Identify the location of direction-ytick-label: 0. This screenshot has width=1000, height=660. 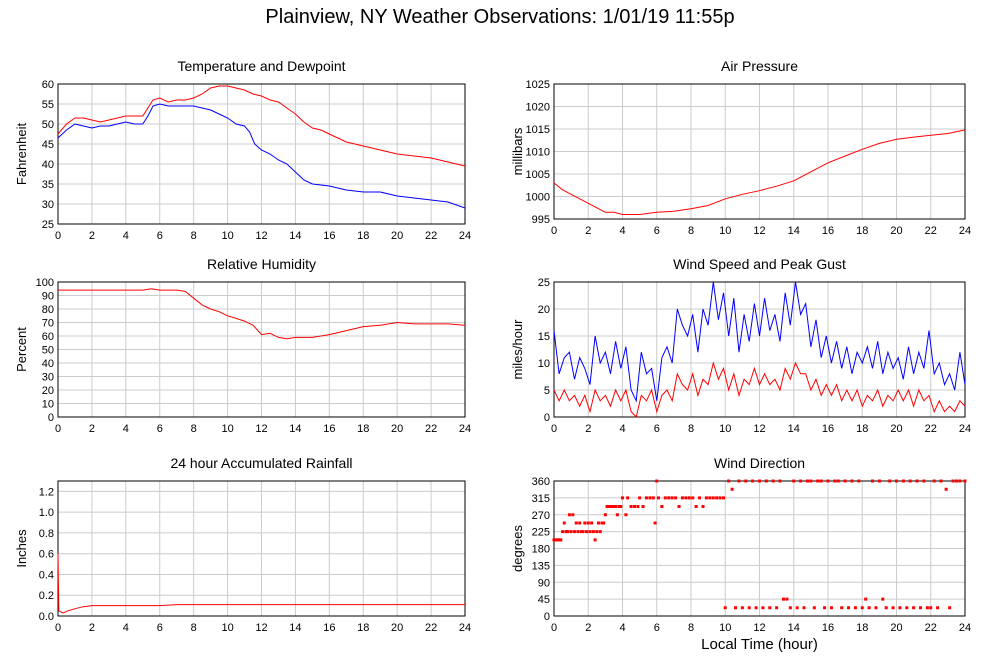
(547, 617).